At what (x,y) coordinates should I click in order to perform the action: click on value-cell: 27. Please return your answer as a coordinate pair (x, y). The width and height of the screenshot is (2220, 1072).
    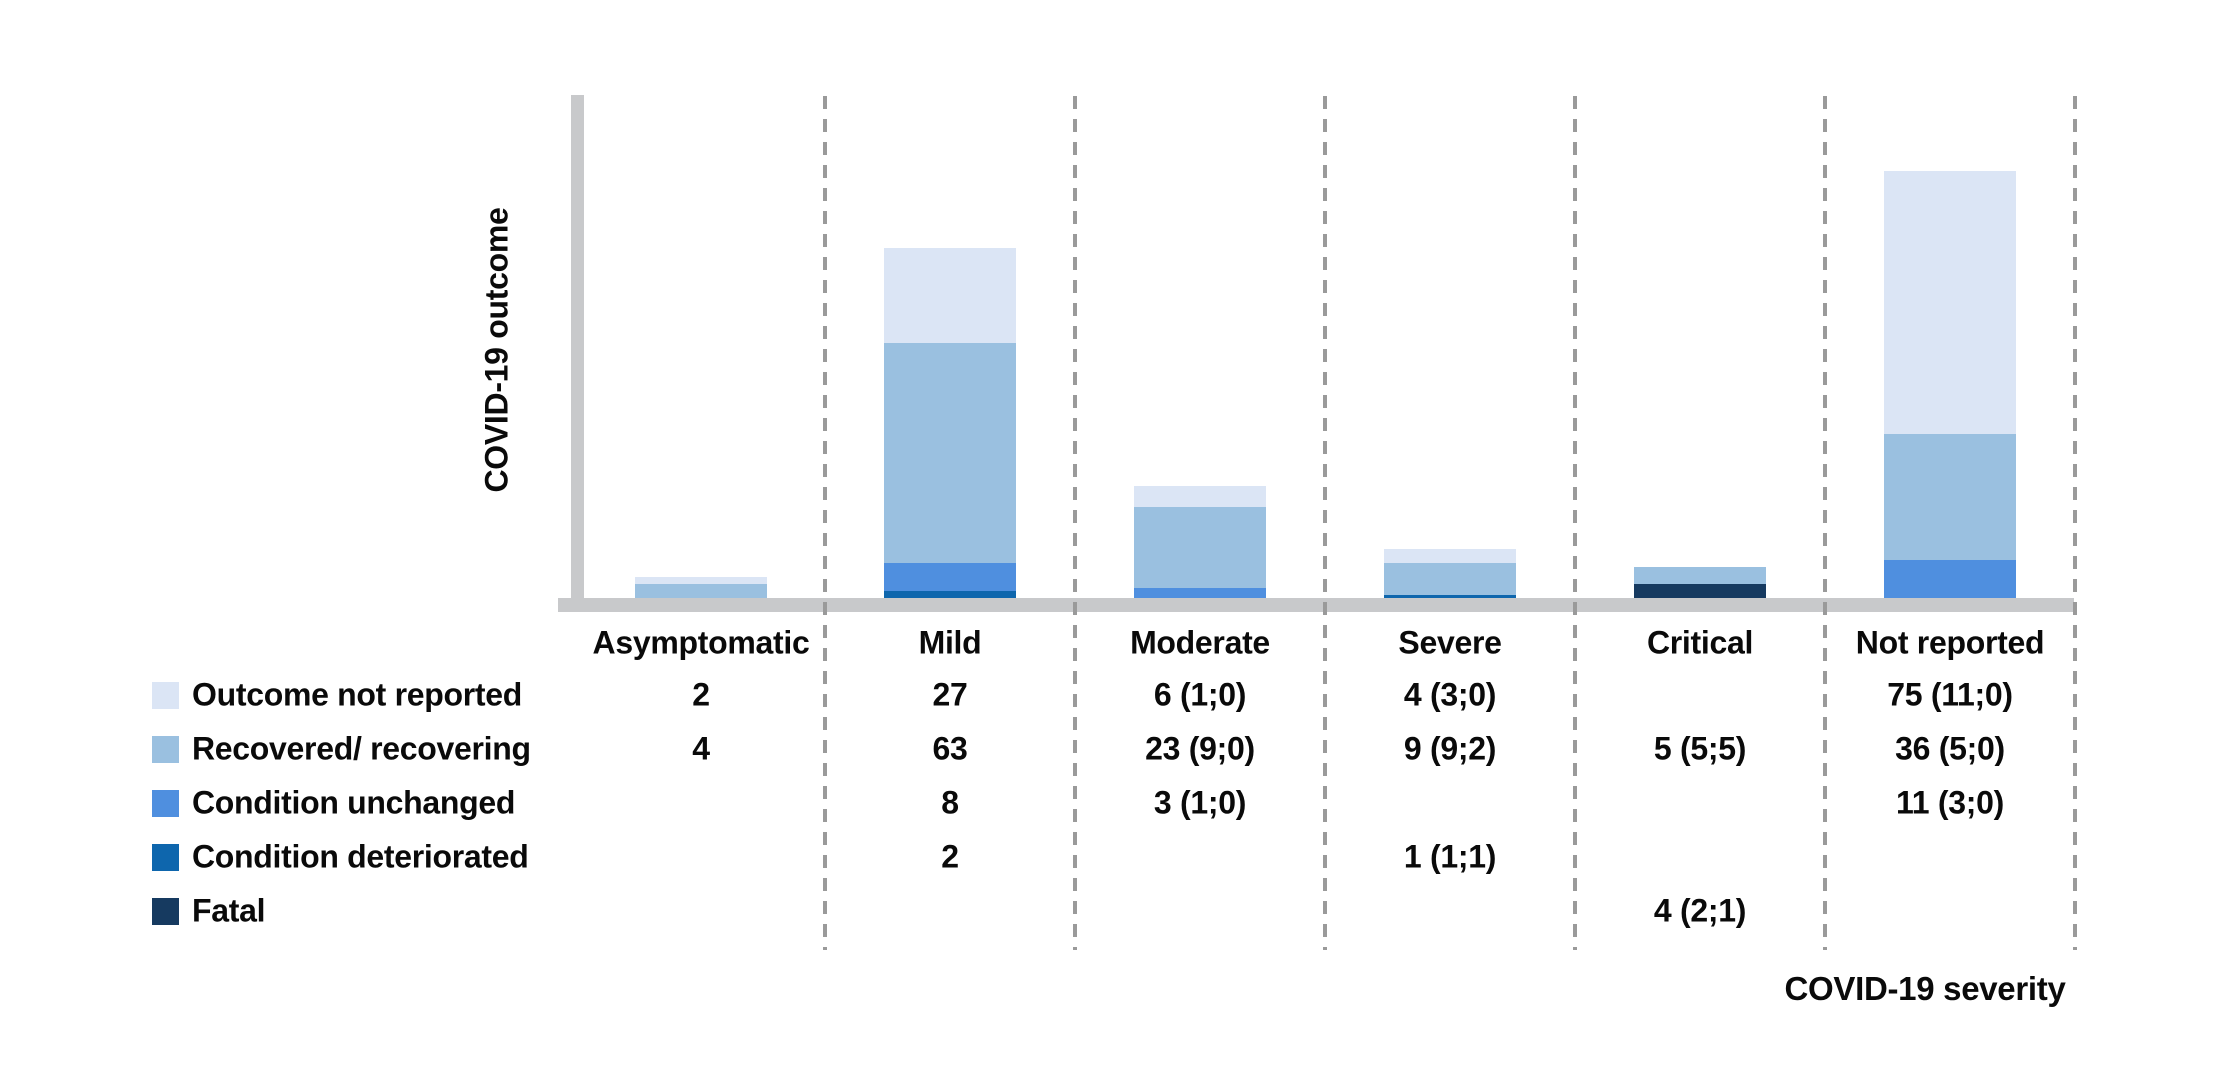
    Looking at the image, I should click on (950, 694).